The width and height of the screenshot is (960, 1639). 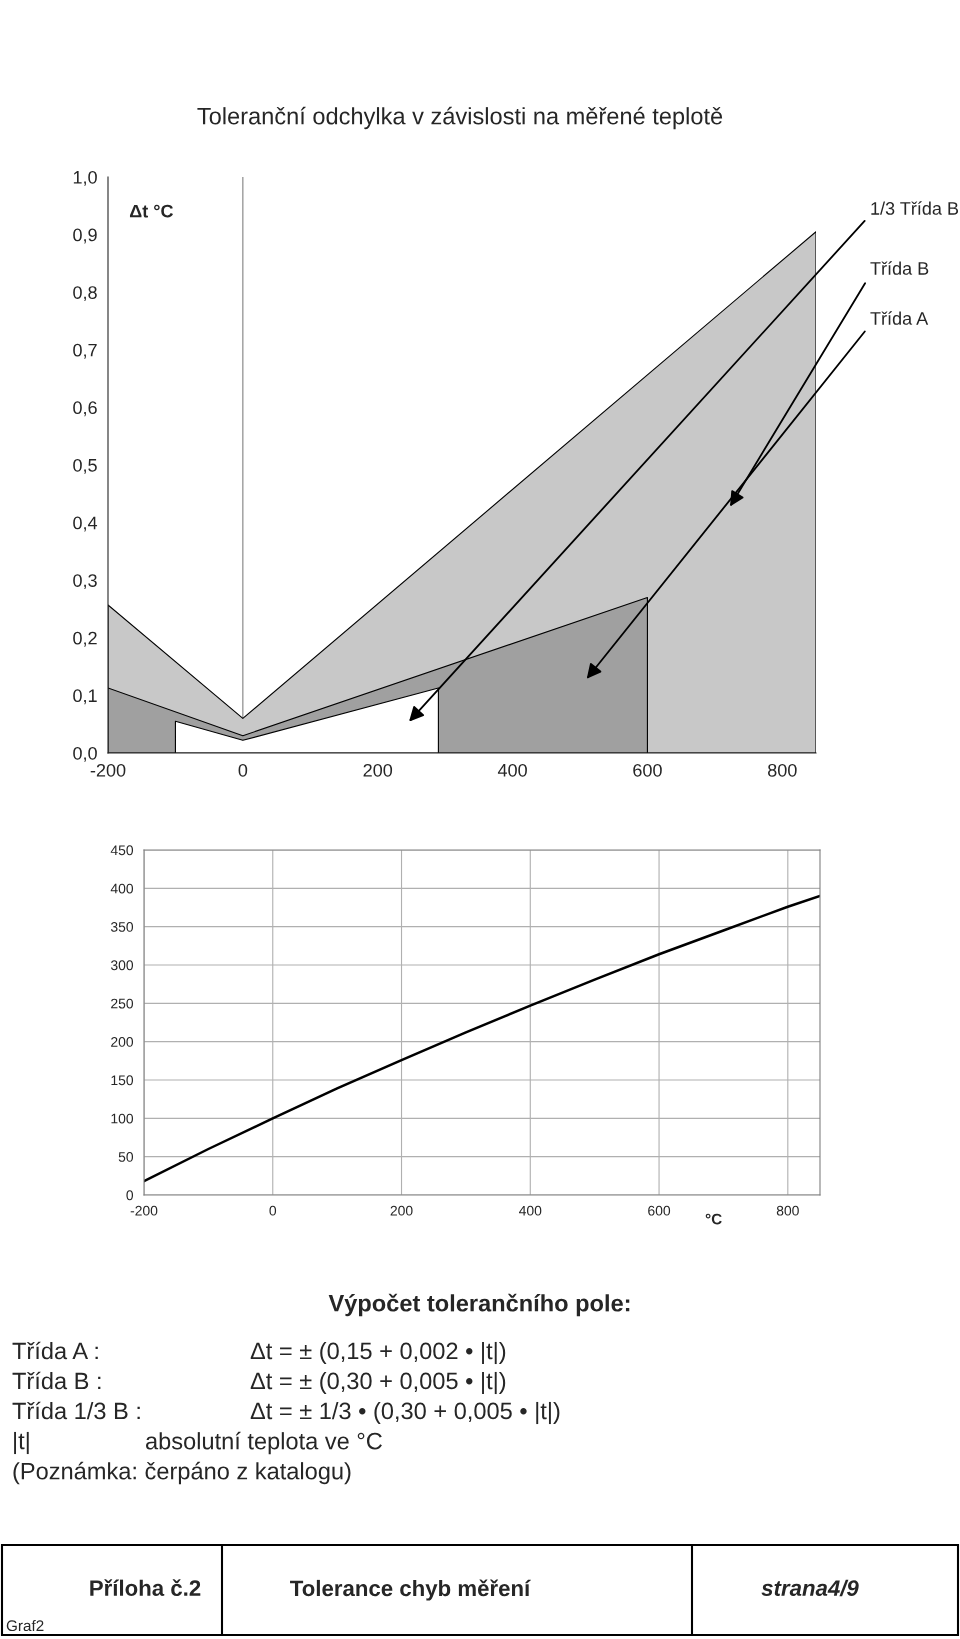 I want to click on y-tick-label: 1,0, so click(x=85, y=178).